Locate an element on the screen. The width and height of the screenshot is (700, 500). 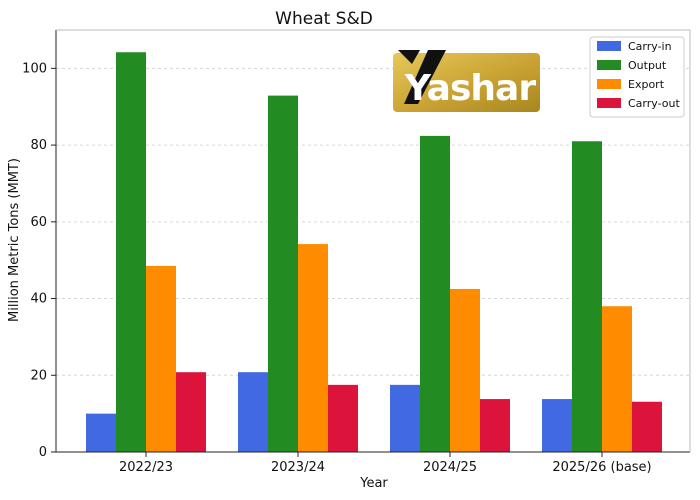
y-tick-label: 20 is located at coordinates (38, 375).